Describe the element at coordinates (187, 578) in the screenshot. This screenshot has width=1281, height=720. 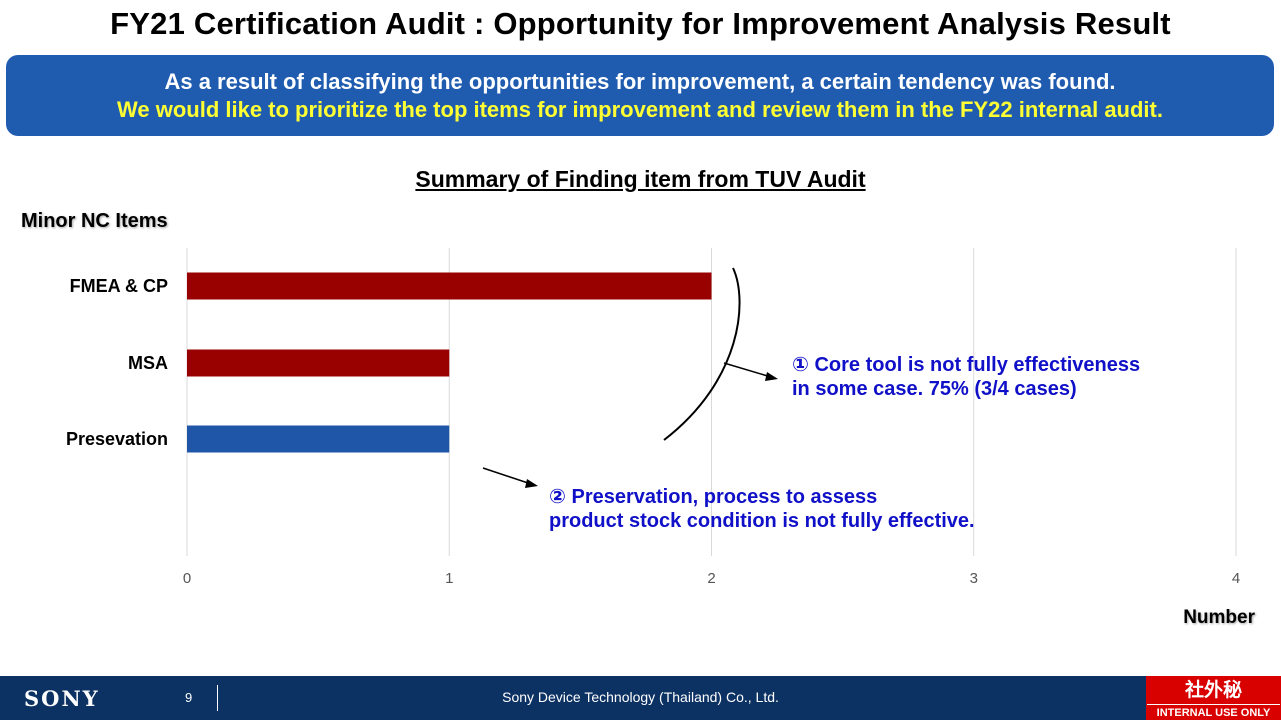
I see `x-tick-label: 0` at that location.